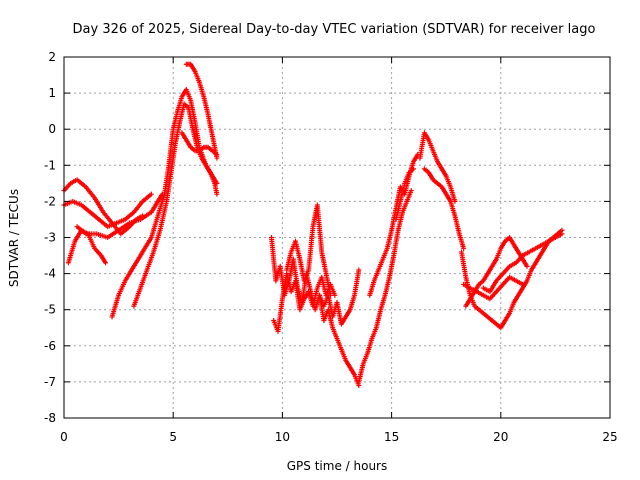 Image resolution: width=640 pixels, height=480 pixels. Describe the element at coordinates (50, 382) in the screenshot. I see `y-tick-label: -7` at that location.